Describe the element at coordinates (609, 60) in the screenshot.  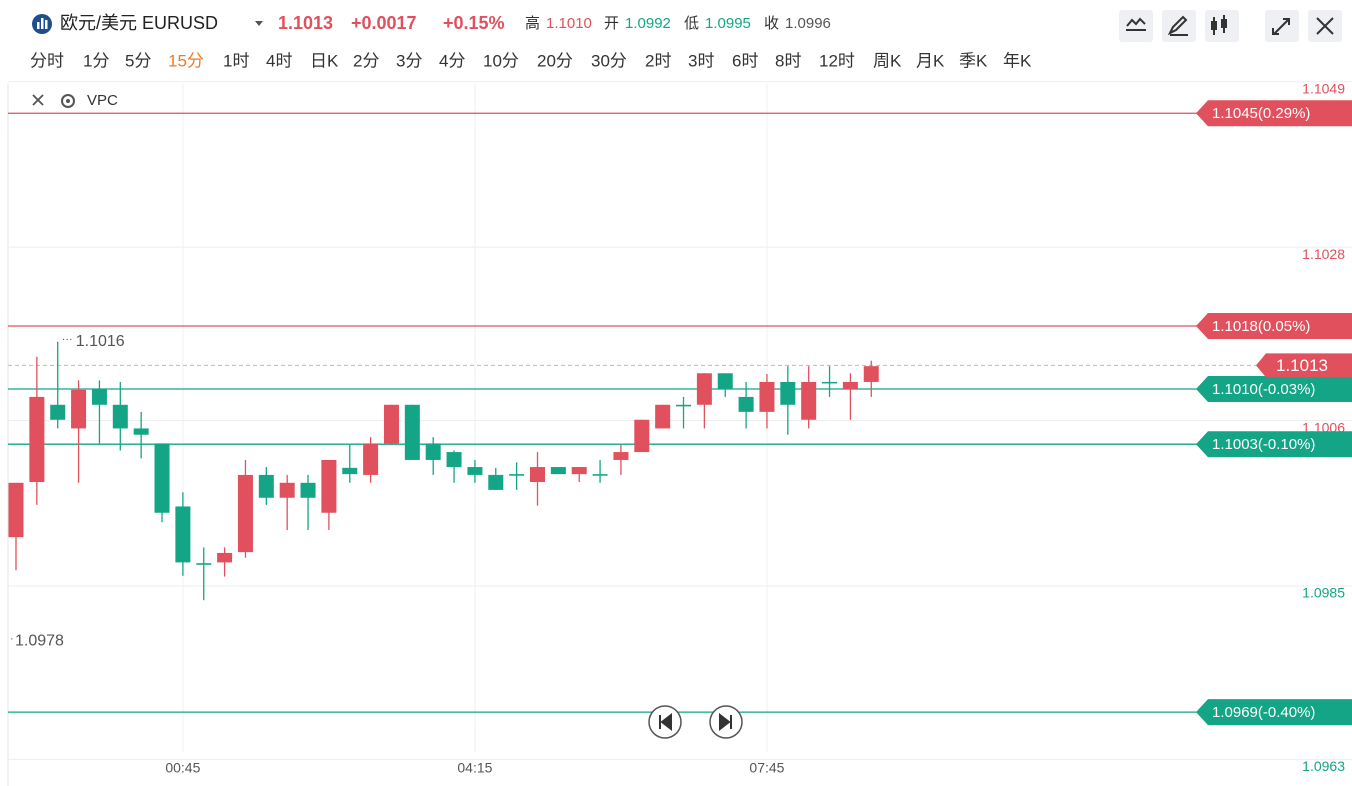
I see `period-tab: 30分` at that location.